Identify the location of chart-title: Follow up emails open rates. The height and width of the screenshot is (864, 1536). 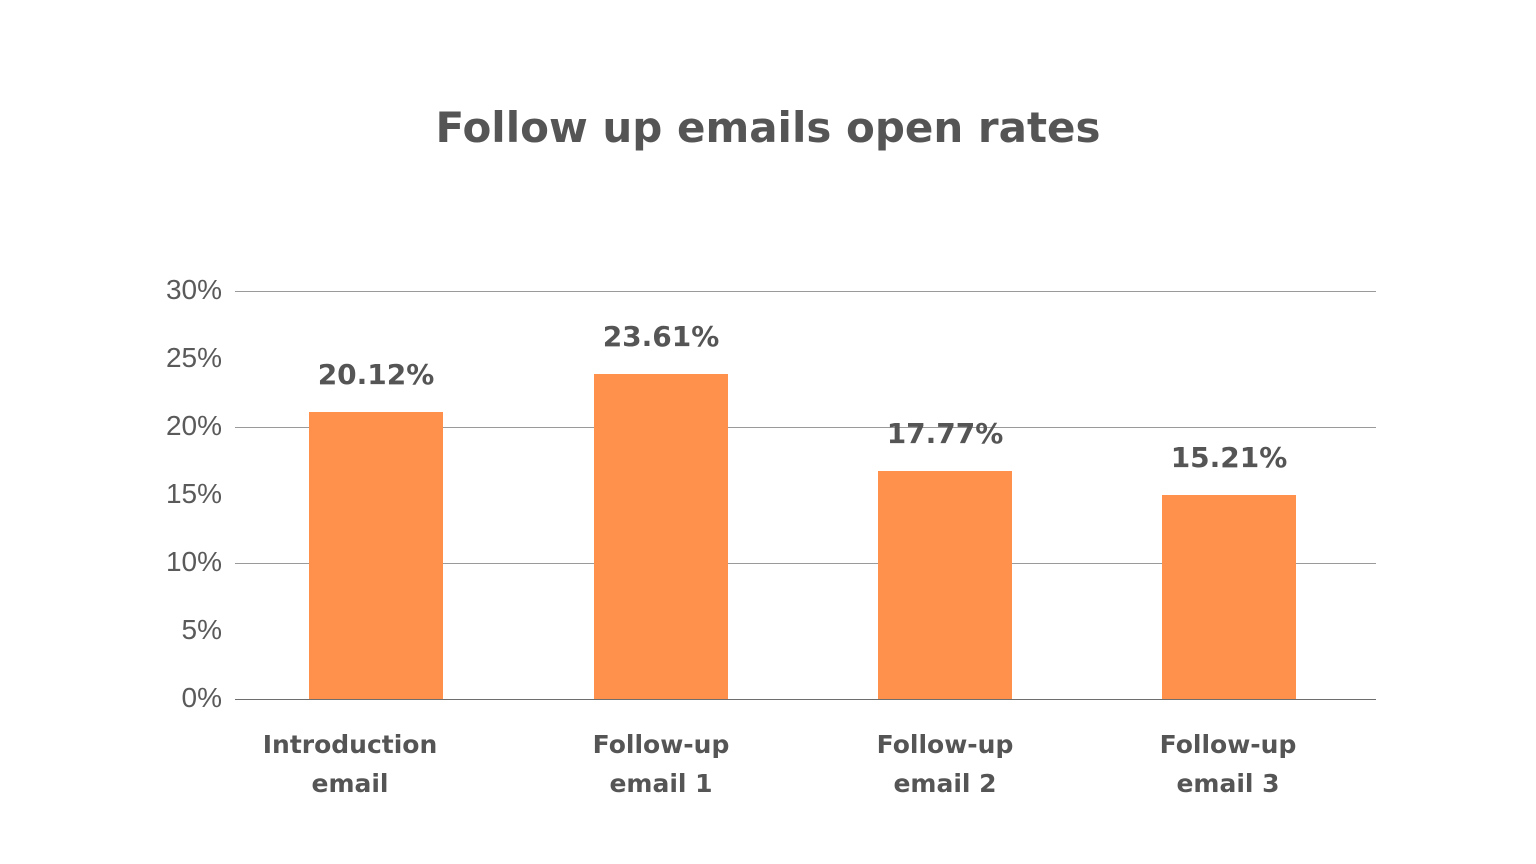
(768, 127).